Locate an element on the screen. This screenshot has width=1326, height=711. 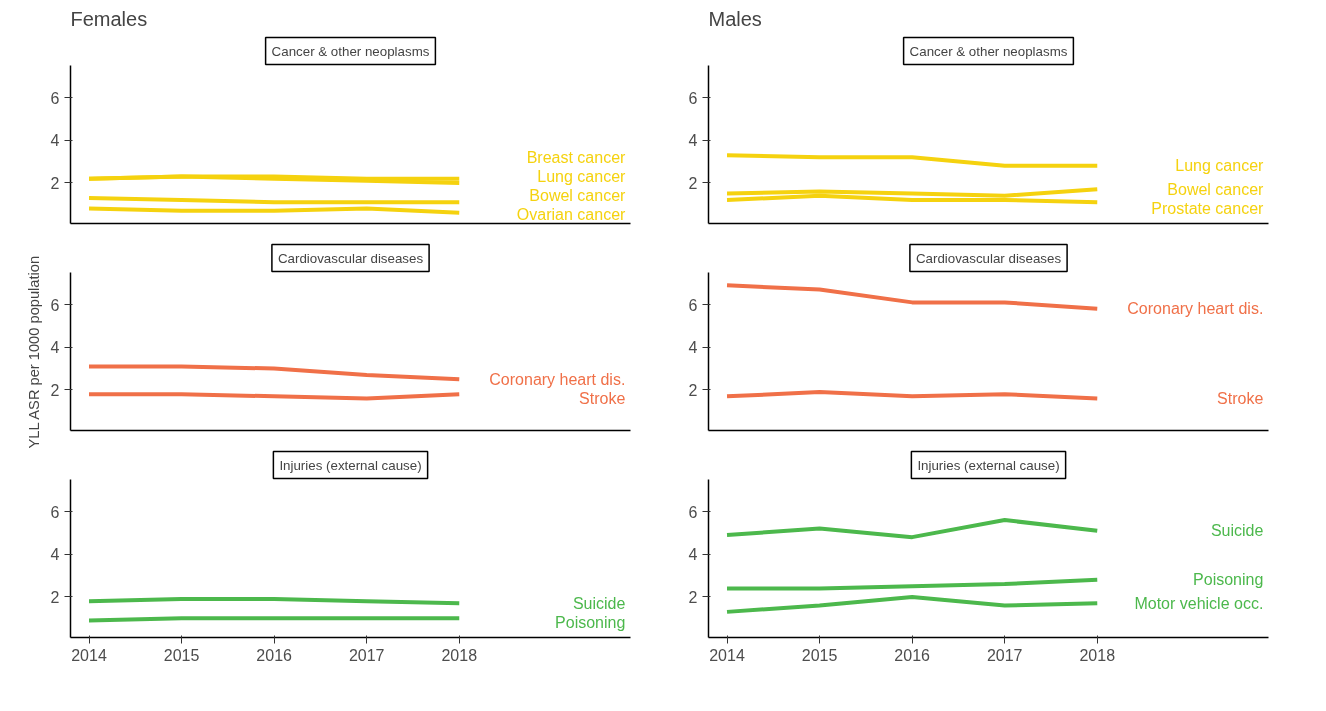
text: Breast cancer is located at coordinates (576, 157).